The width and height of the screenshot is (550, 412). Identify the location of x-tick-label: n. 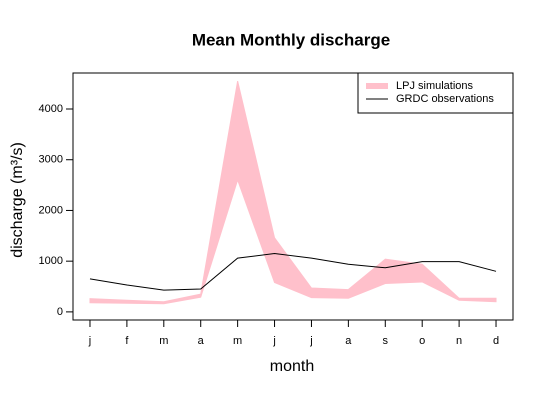
(459, 341).